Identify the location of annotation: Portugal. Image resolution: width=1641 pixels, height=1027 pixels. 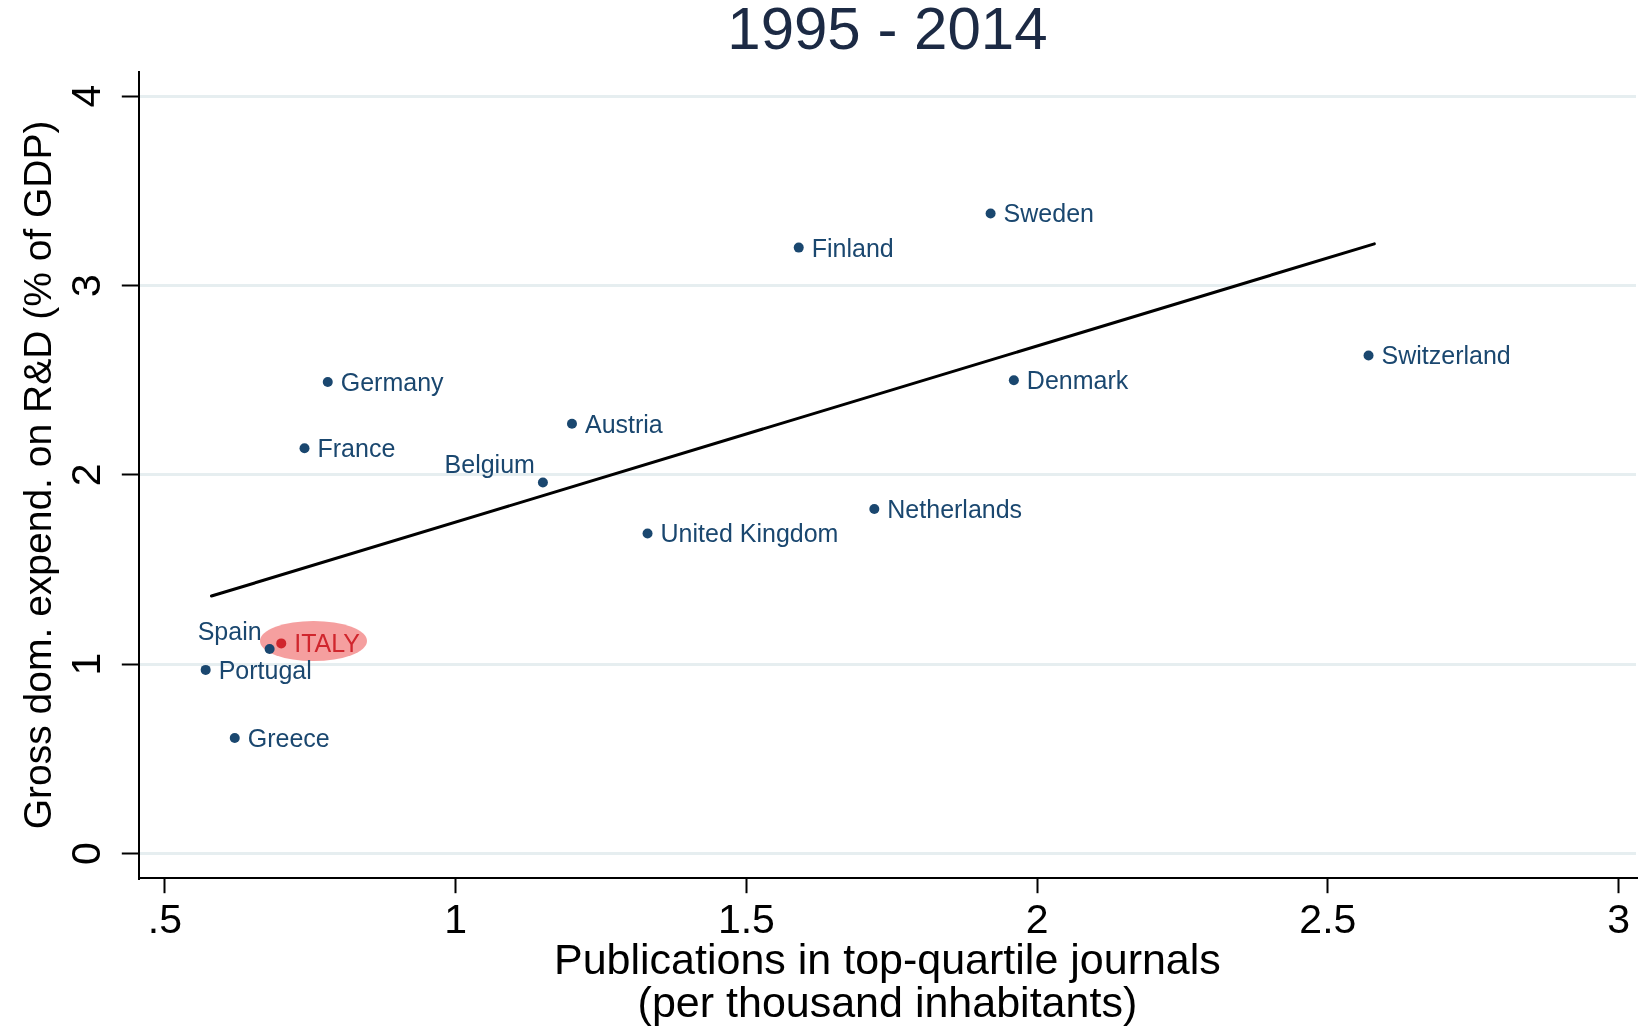
(265, 669).